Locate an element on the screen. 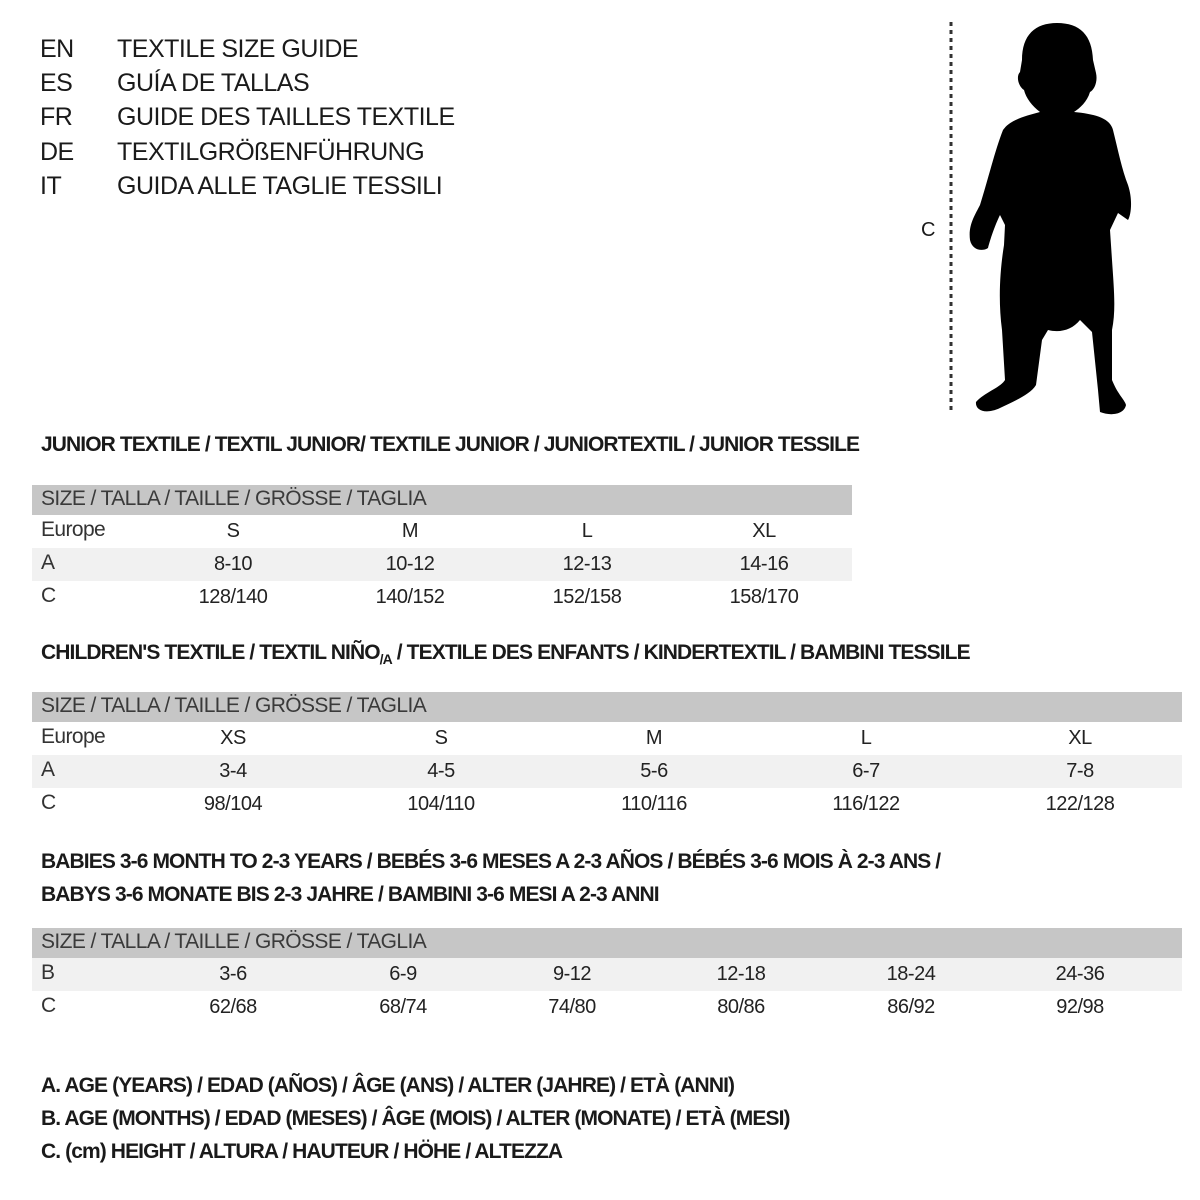 This screenshot has height=1200, width=1200. cell: 140/152 is located at coordinates (410, 597).